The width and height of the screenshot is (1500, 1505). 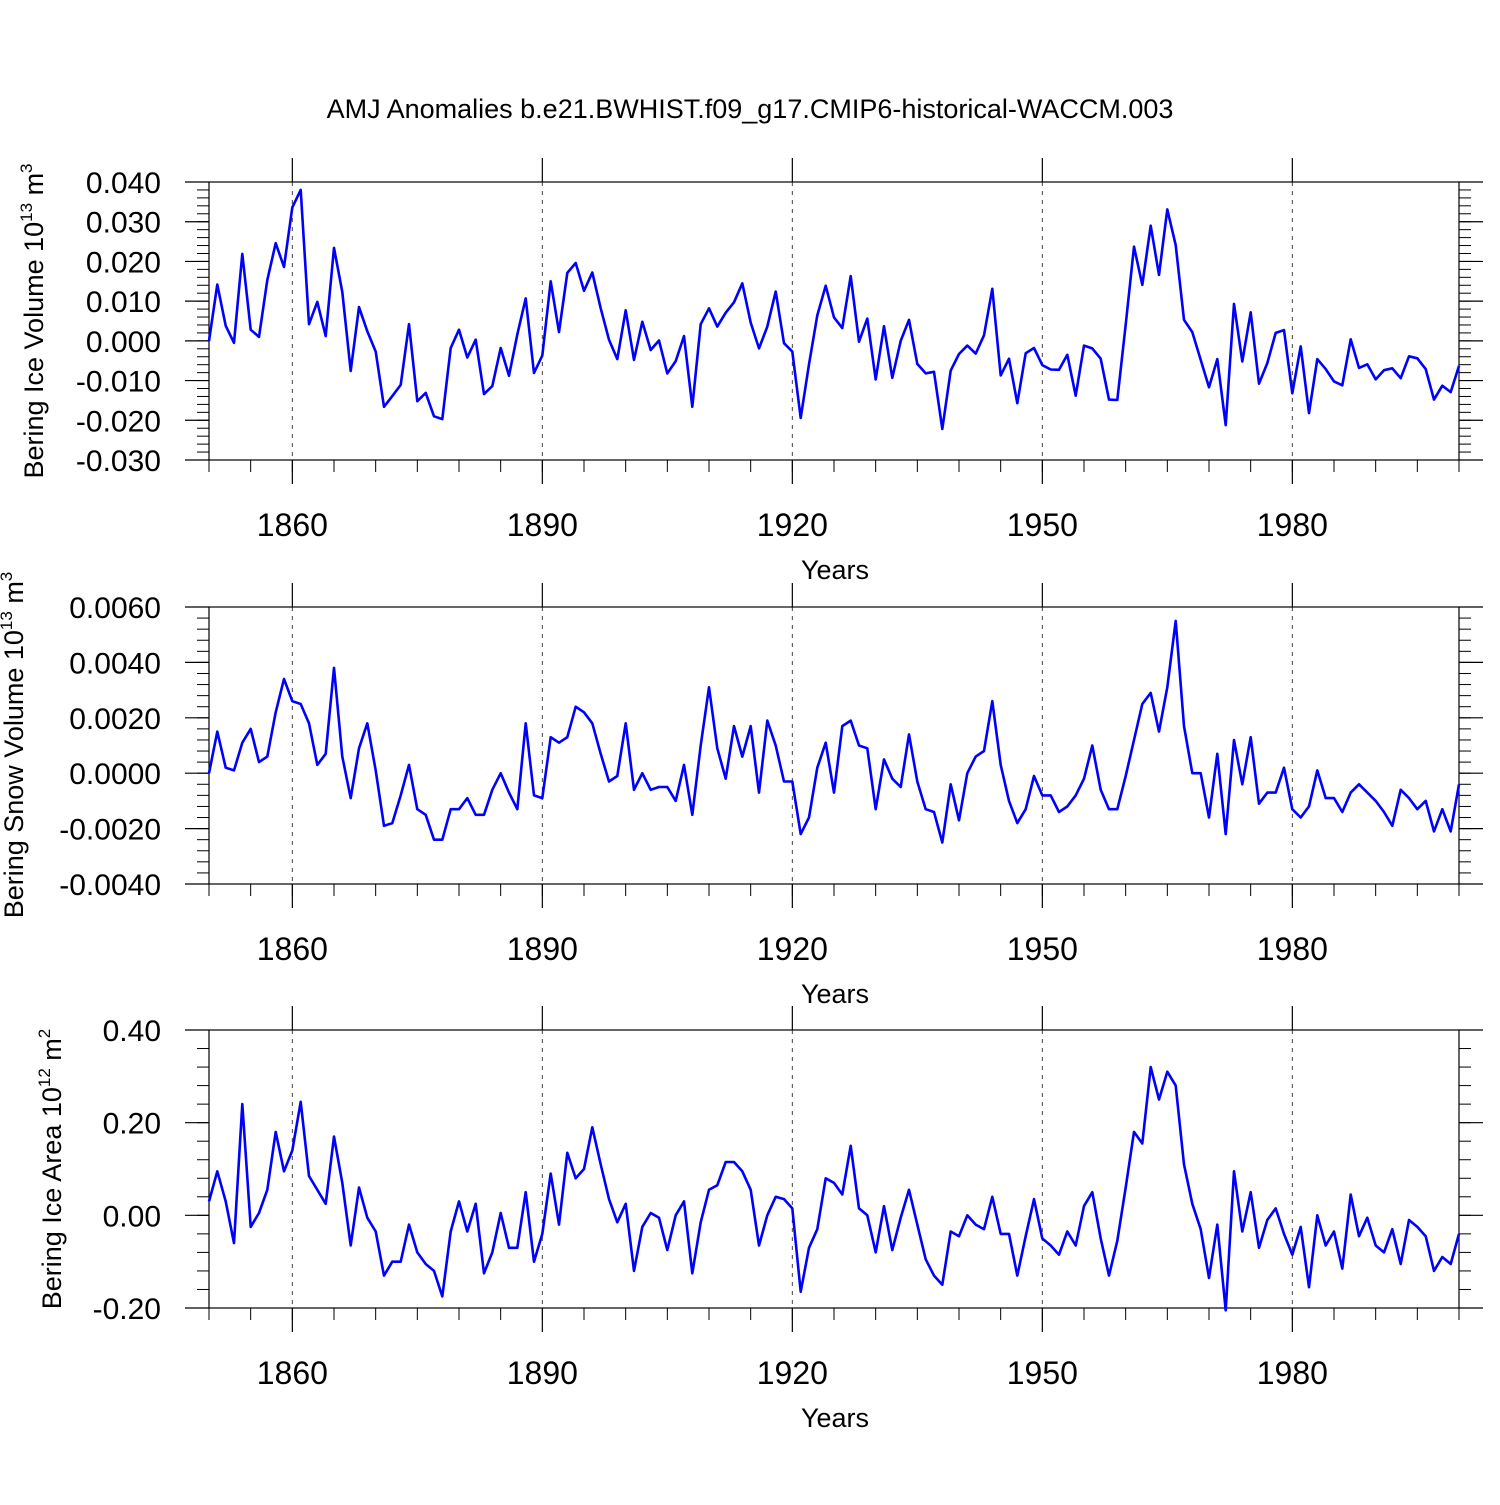 What do you see at coordinates (132, 1124) in the screenshot?
I see `y-tick-label: 0.20` at bounding box center [132, 1124].